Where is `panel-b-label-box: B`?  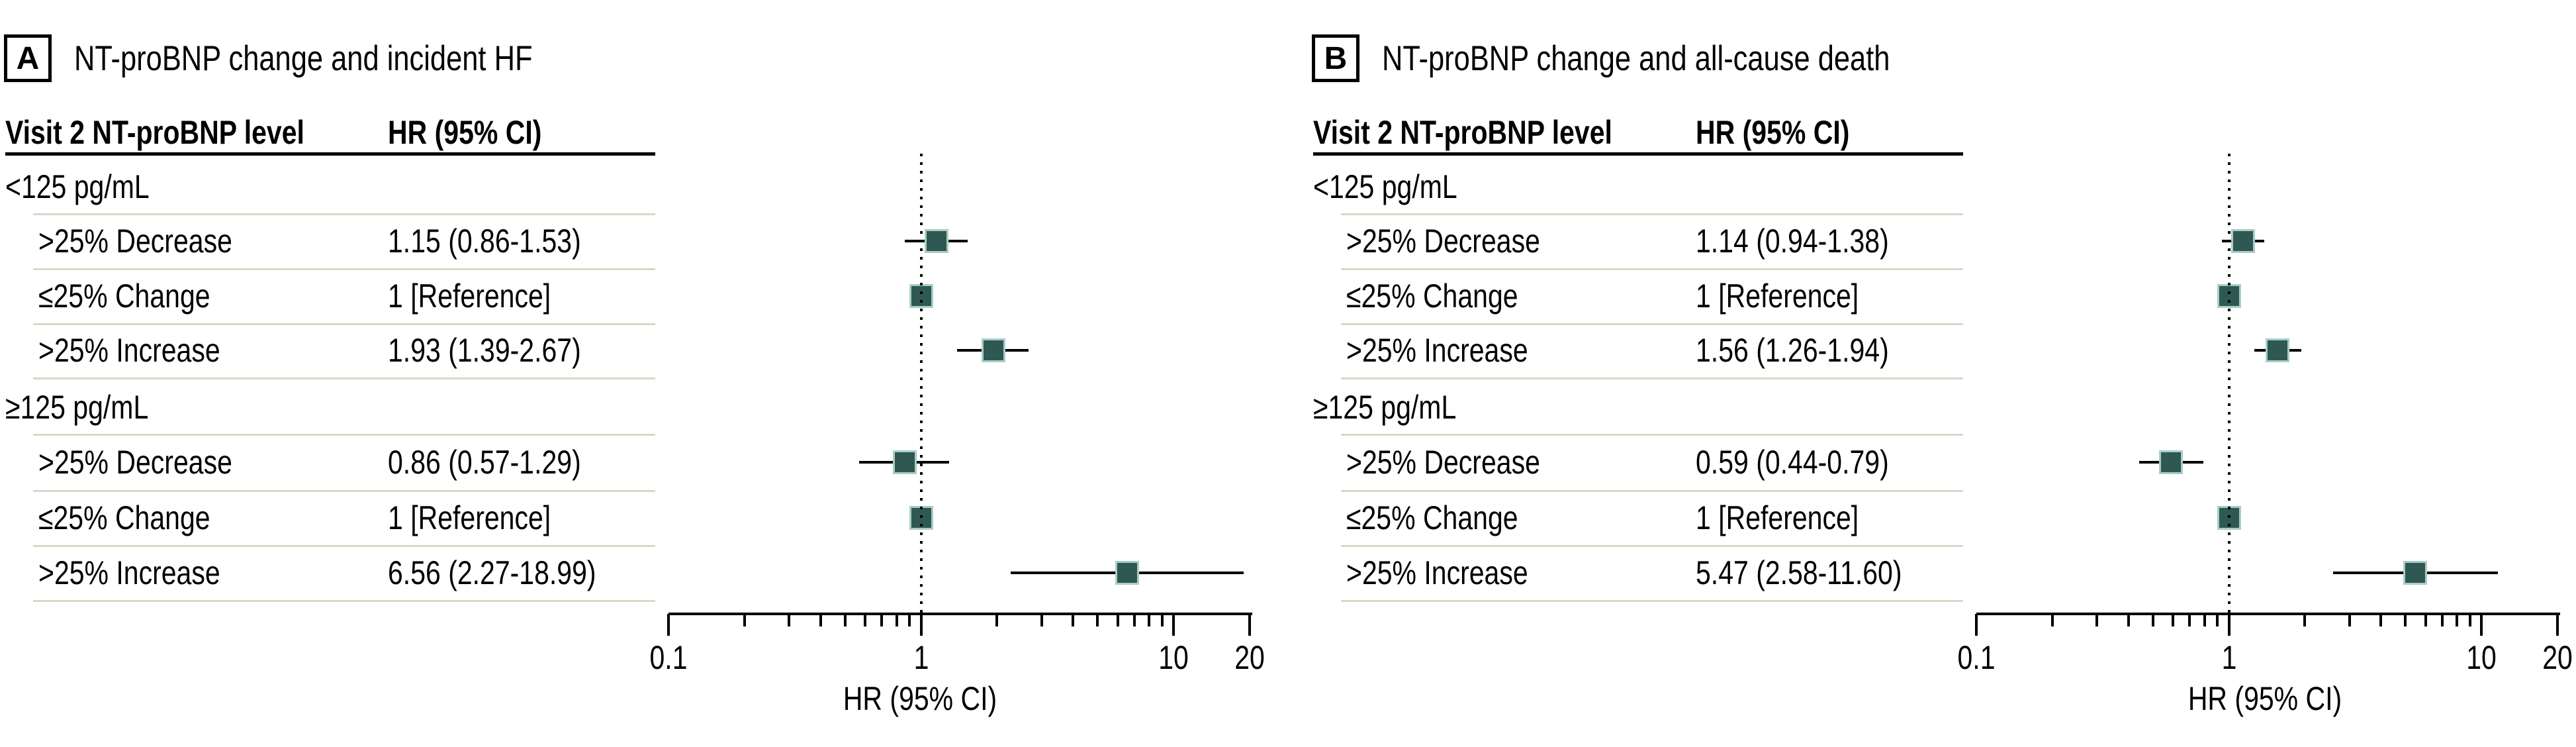
panel-b-label-box: B is located at coordinates (1335, 58).